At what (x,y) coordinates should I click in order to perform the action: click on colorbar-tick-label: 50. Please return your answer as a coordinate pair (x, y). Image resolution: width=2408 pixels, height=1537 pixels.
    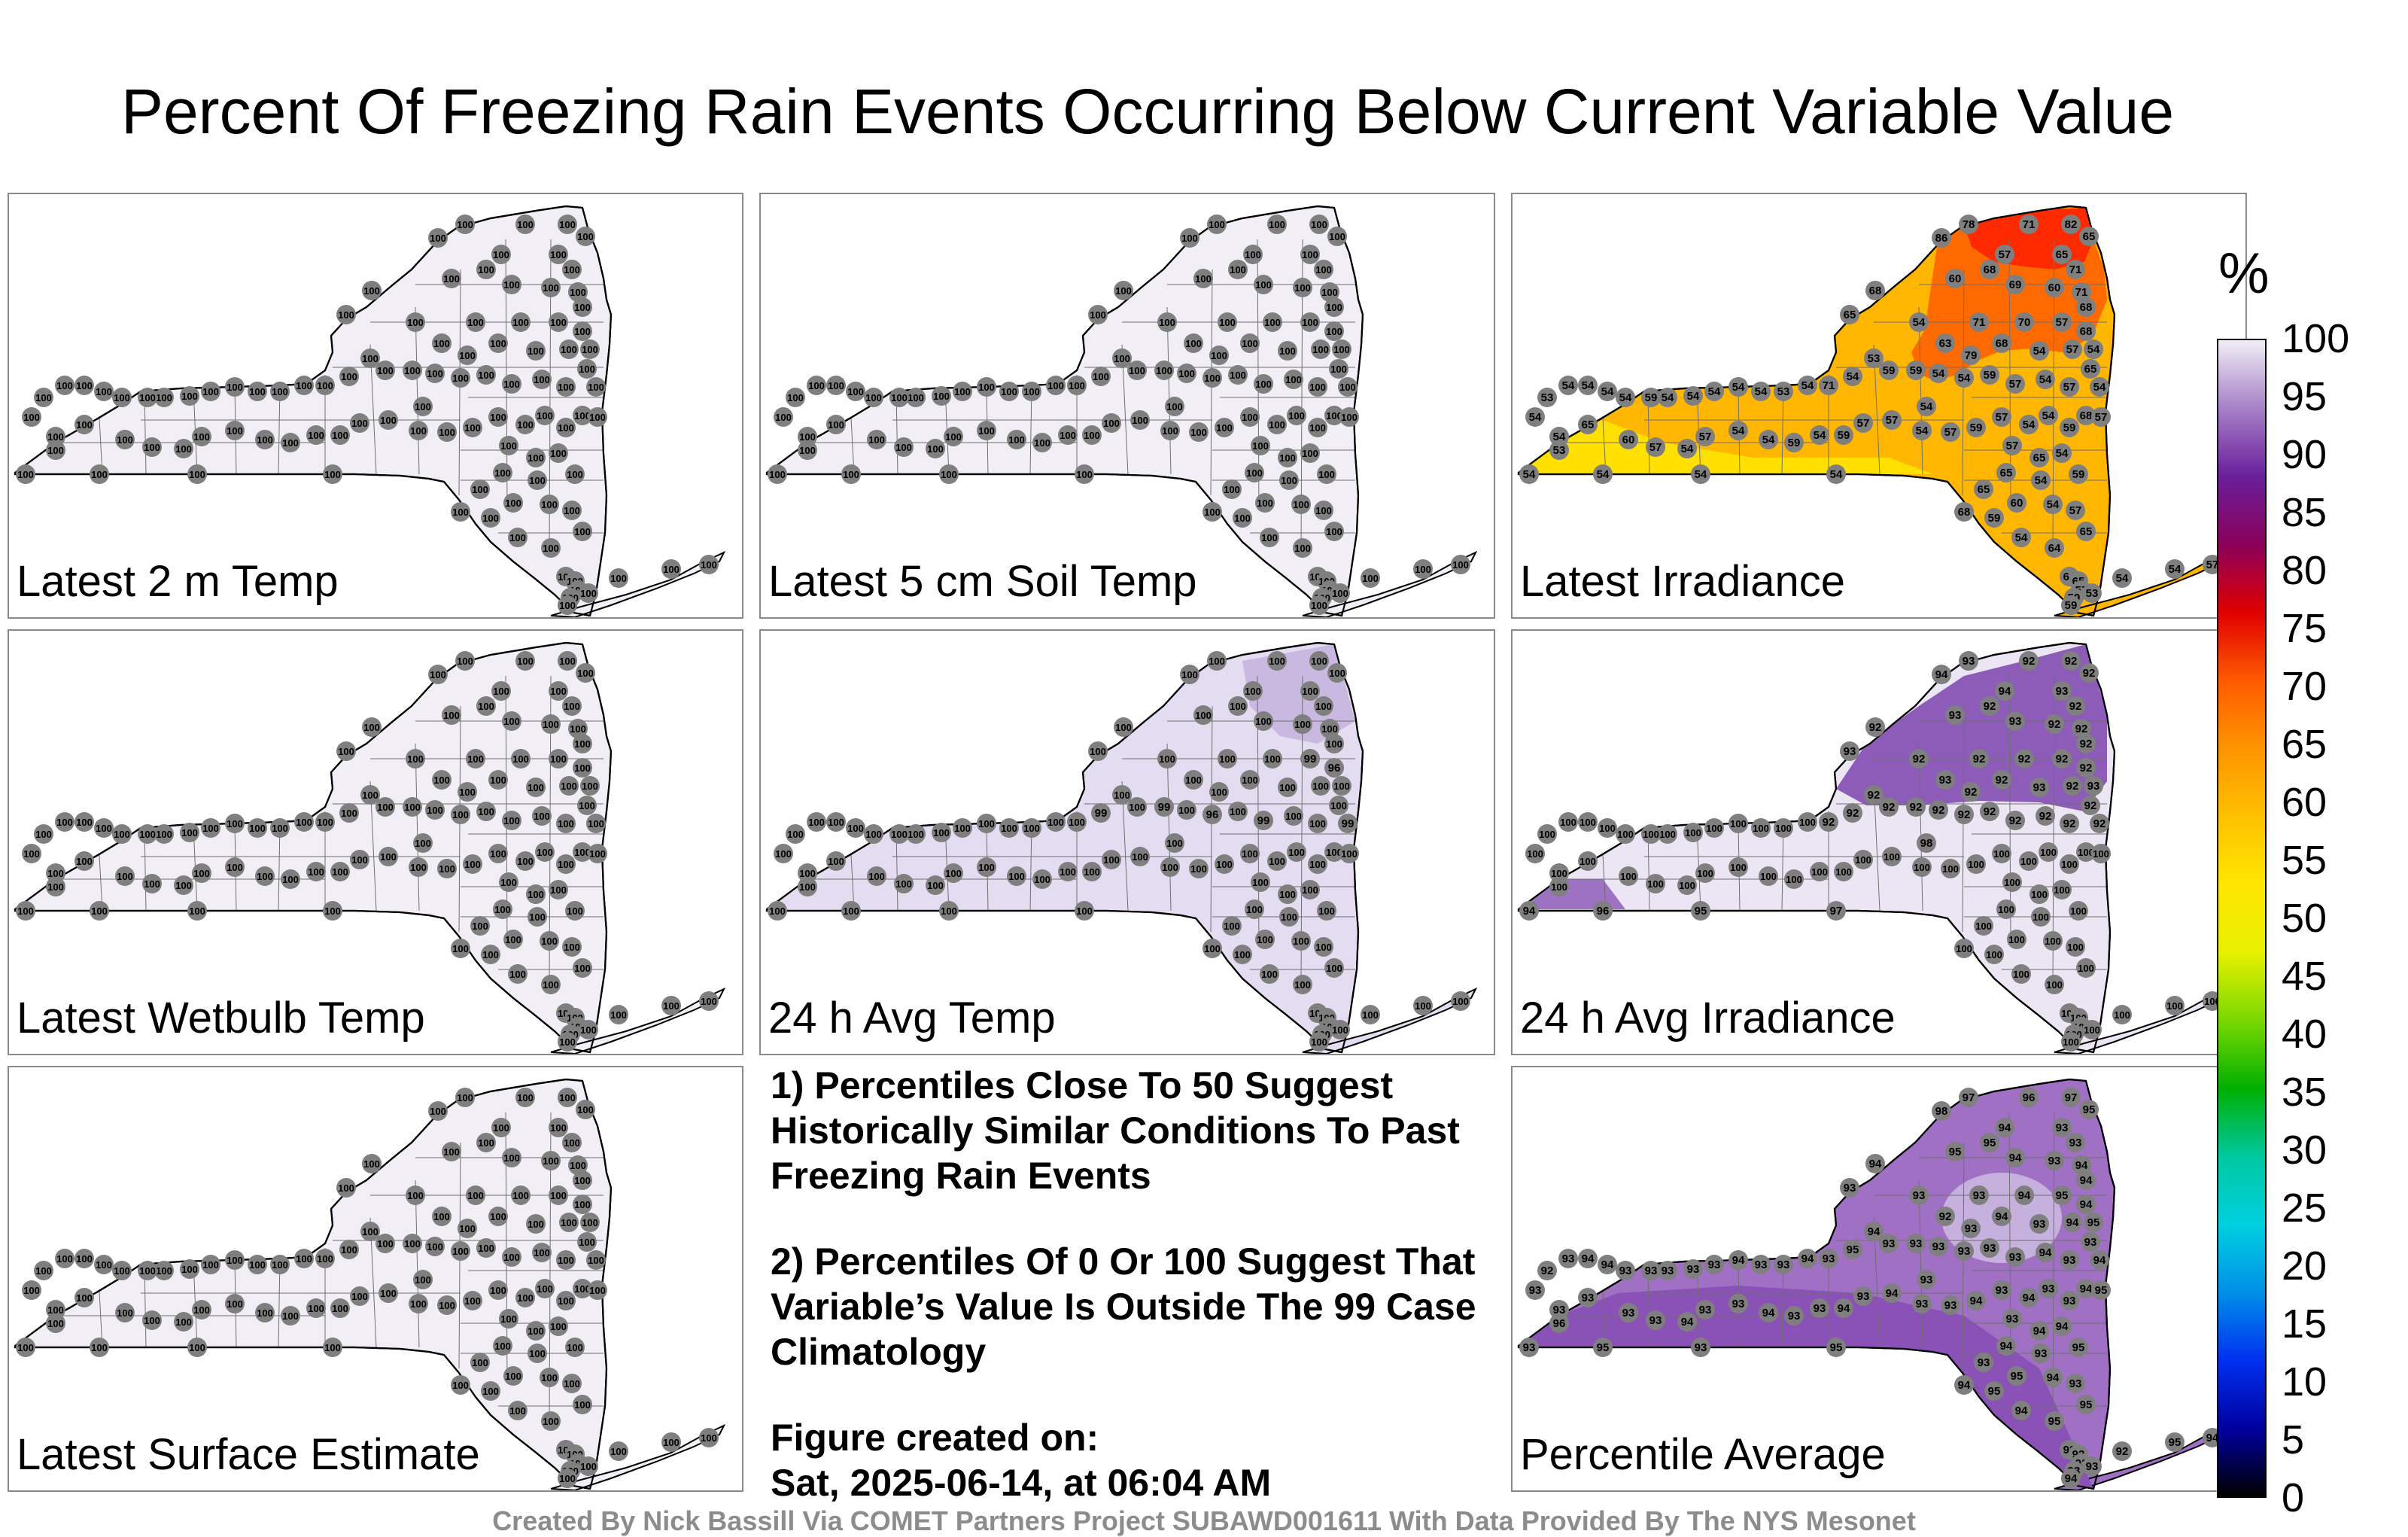
    Looking at the image, I should click on (2304, 918).